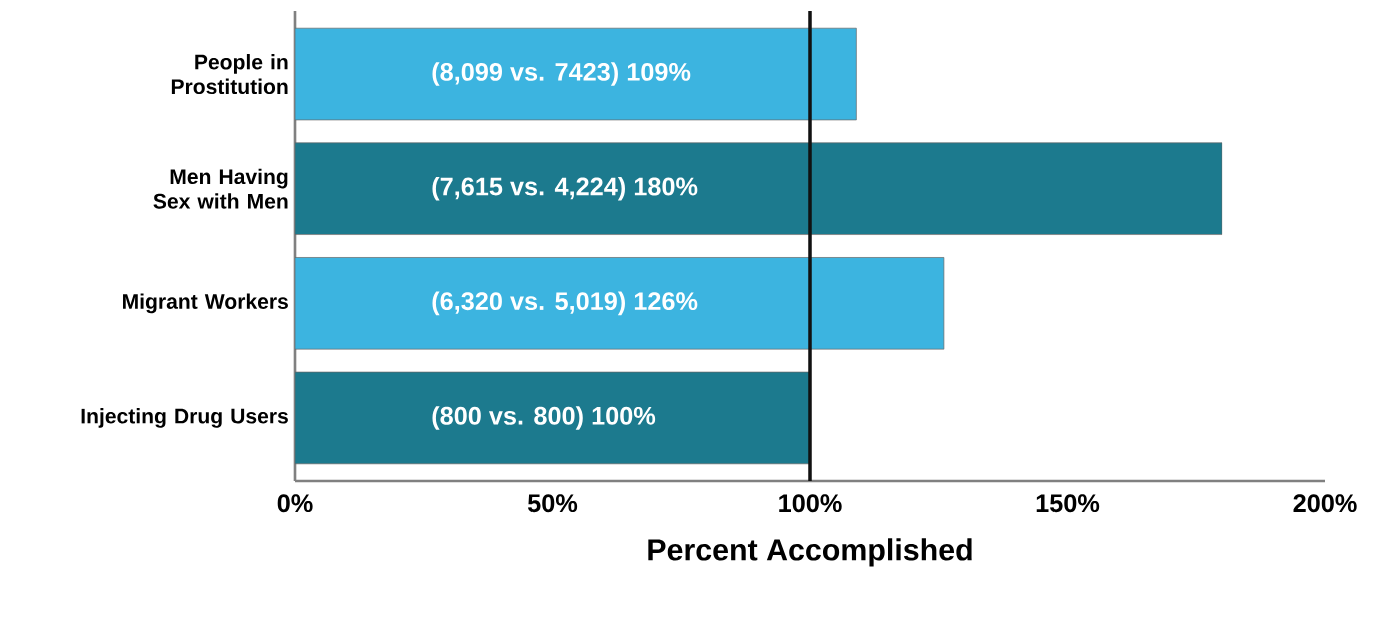 This screenshot has height=626, width=1398. Describe the element at coordinates (1325, 503) in the screenshot. I see `x-tick-label: 200%` at that location.